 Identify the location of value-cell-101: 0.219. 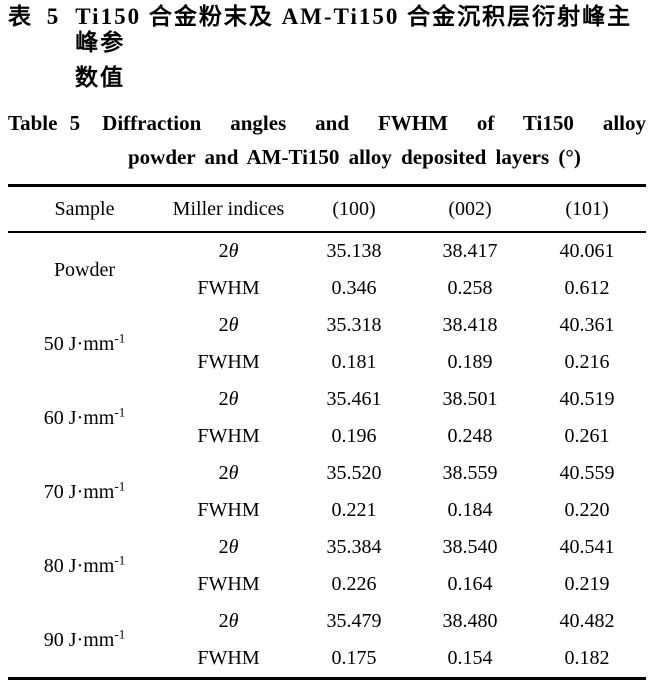
(587, 584).